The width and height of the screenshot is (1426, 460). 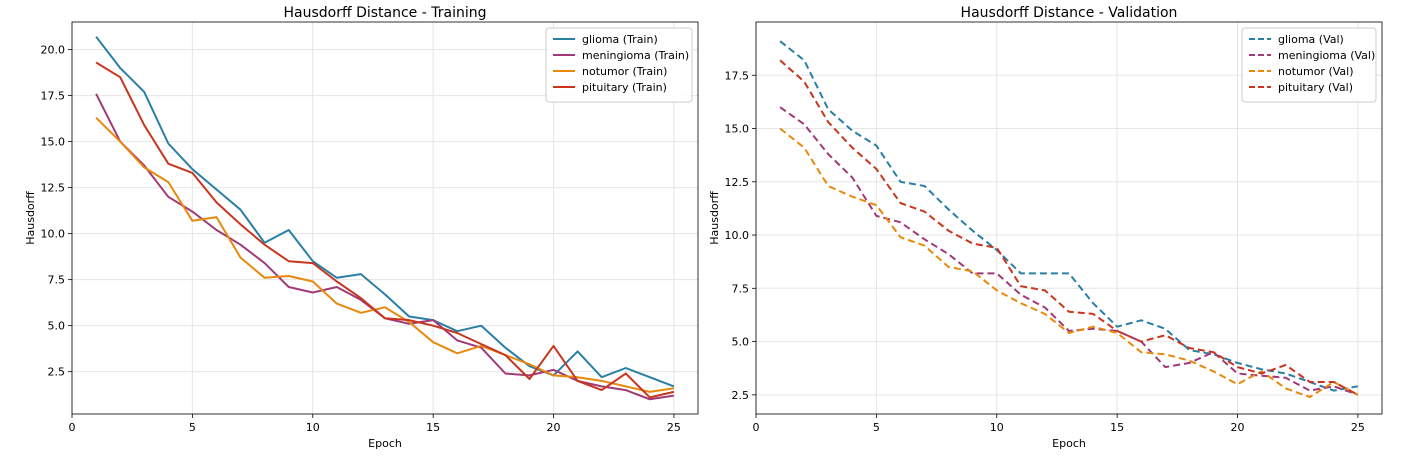 I want to click on y-tick-label: 20.0, so click(x=53, y=50).